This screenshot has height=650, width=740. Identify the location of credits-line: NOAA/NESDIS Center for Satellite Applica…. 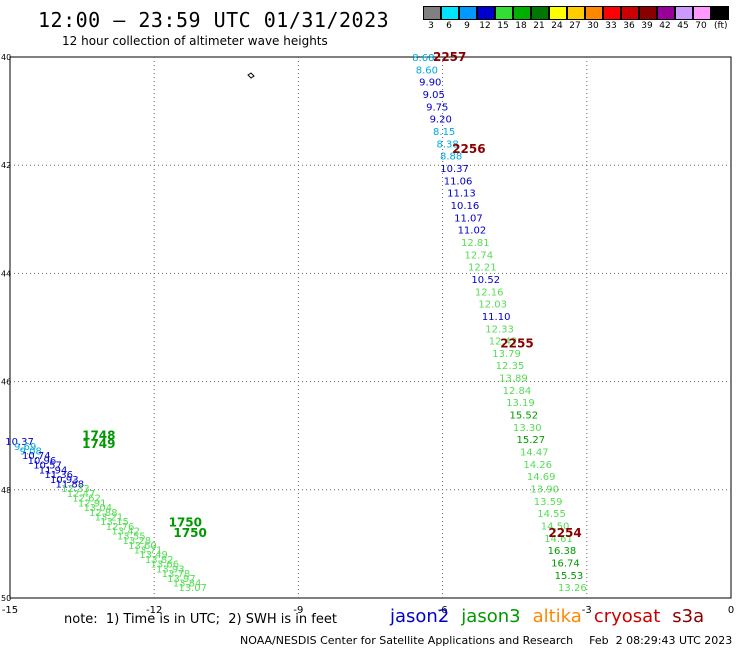
(486, 640).